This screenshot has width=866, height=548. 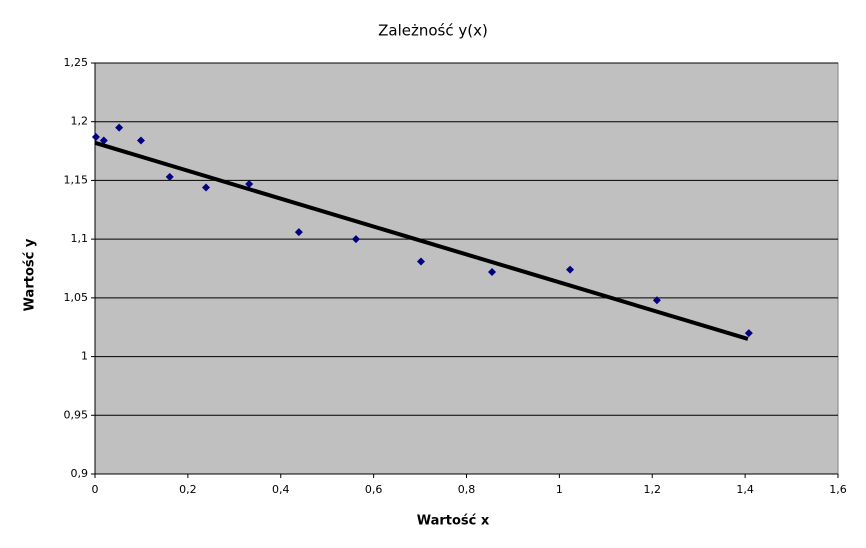 I want to click on y-tick-label: 1,15, so click(x=76, y=179).